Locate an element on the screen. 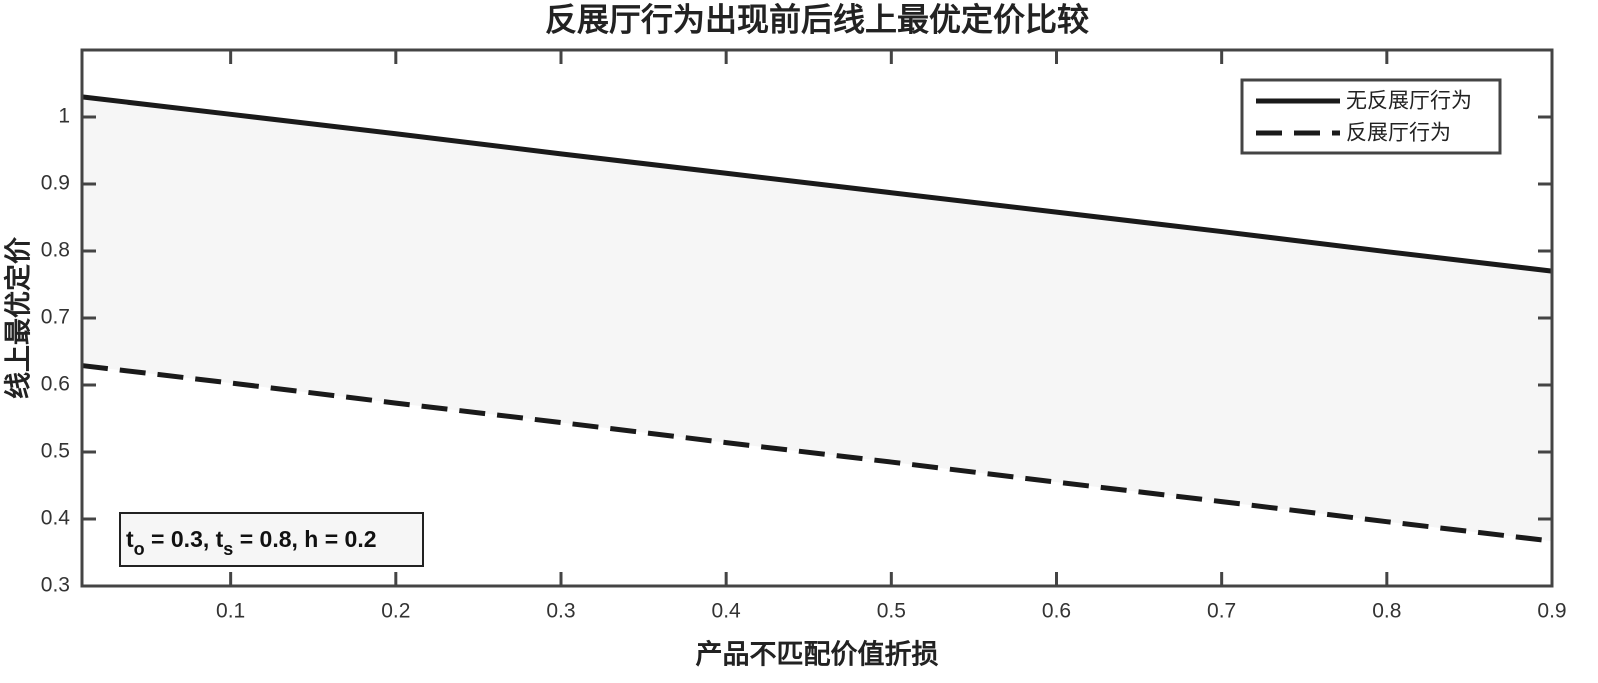 Image resolution: width=1598 pixels, height=683 pixels. legend-label: 反展厅行为 is located at coordinates (1398, 133).